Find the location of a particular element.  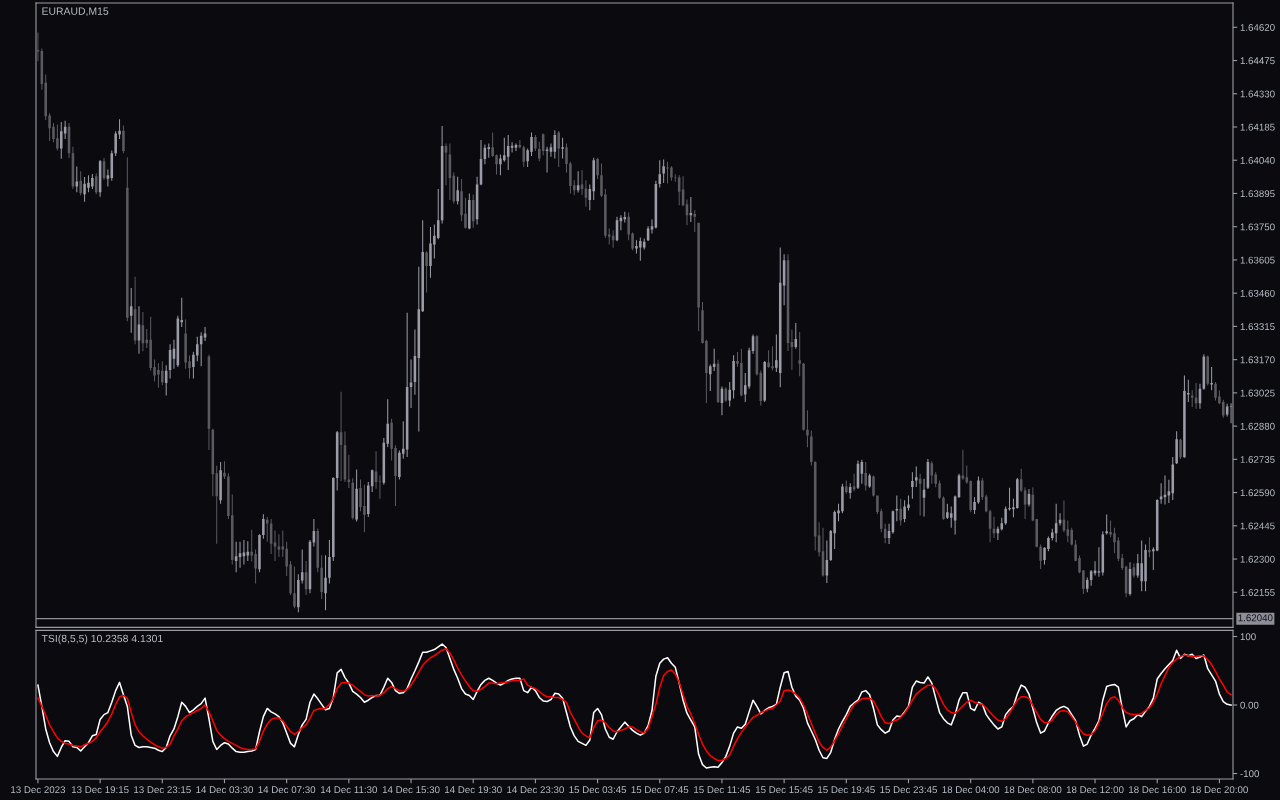

x-tick-label: 18 Dec 04:00 is located at coordinates (971, 790).